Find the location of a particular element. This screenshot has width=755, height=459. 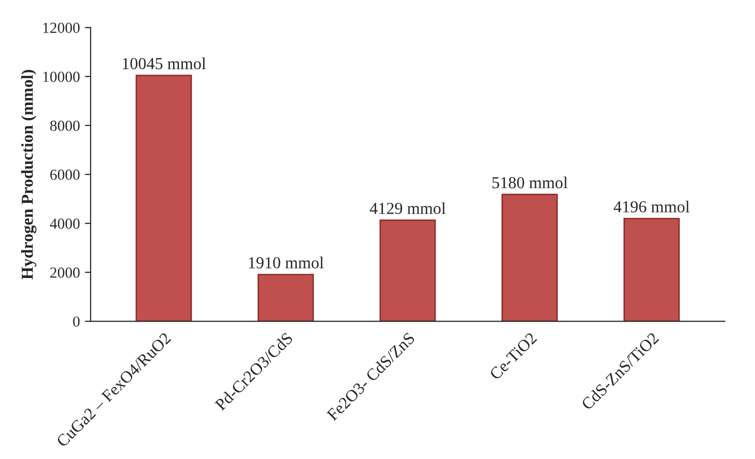

y-tick-label: 0 is located at coordinates (76, 321).